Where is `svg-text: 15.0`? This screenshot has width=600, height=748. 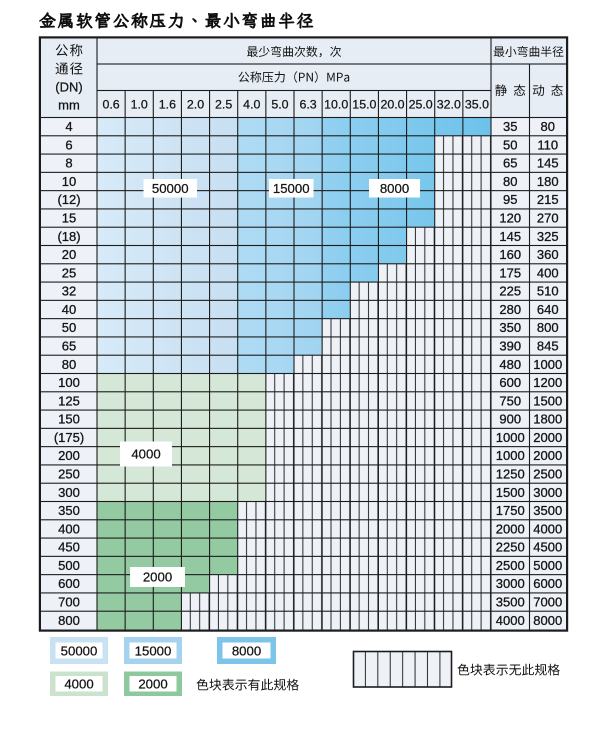 svg-text: 15.0 is located at coordinates (364, 104).